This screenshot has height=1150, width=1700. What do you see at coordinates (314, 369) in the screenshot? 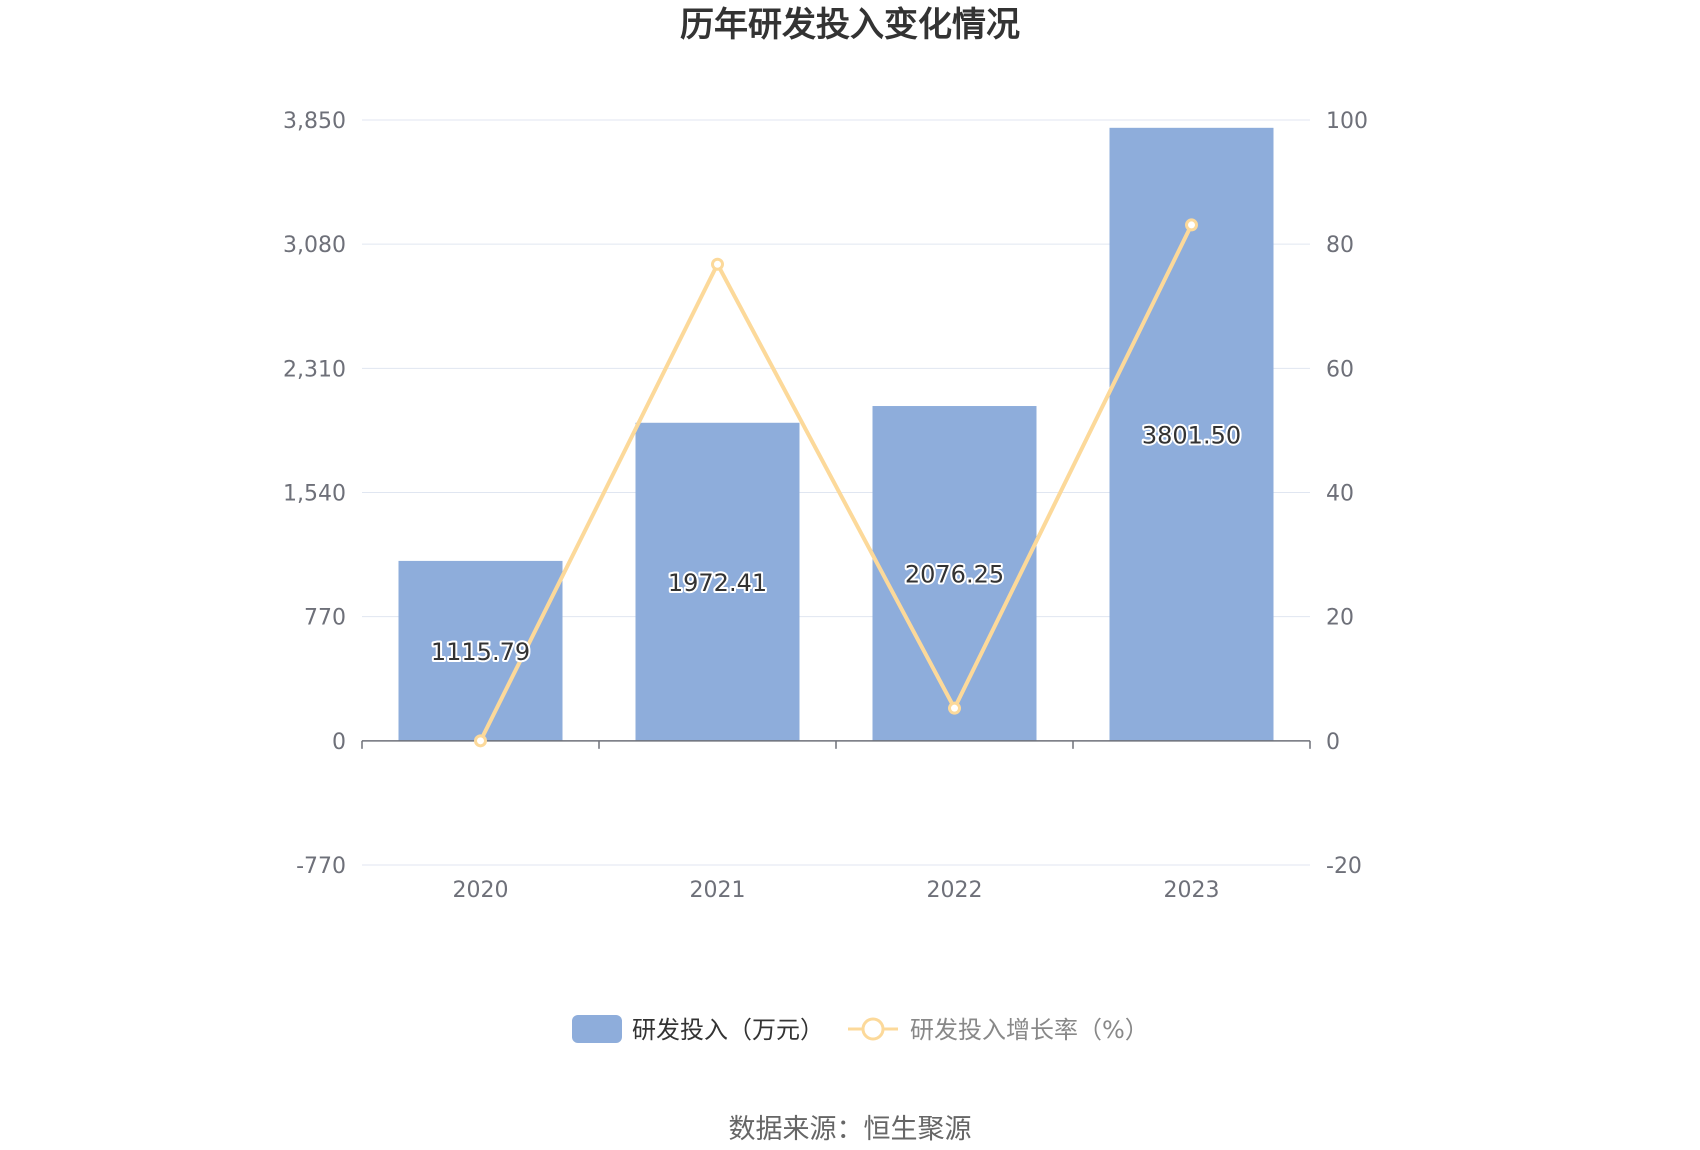
I see `y-left-tick-label: 2,310` at bounding box center [314, 369].